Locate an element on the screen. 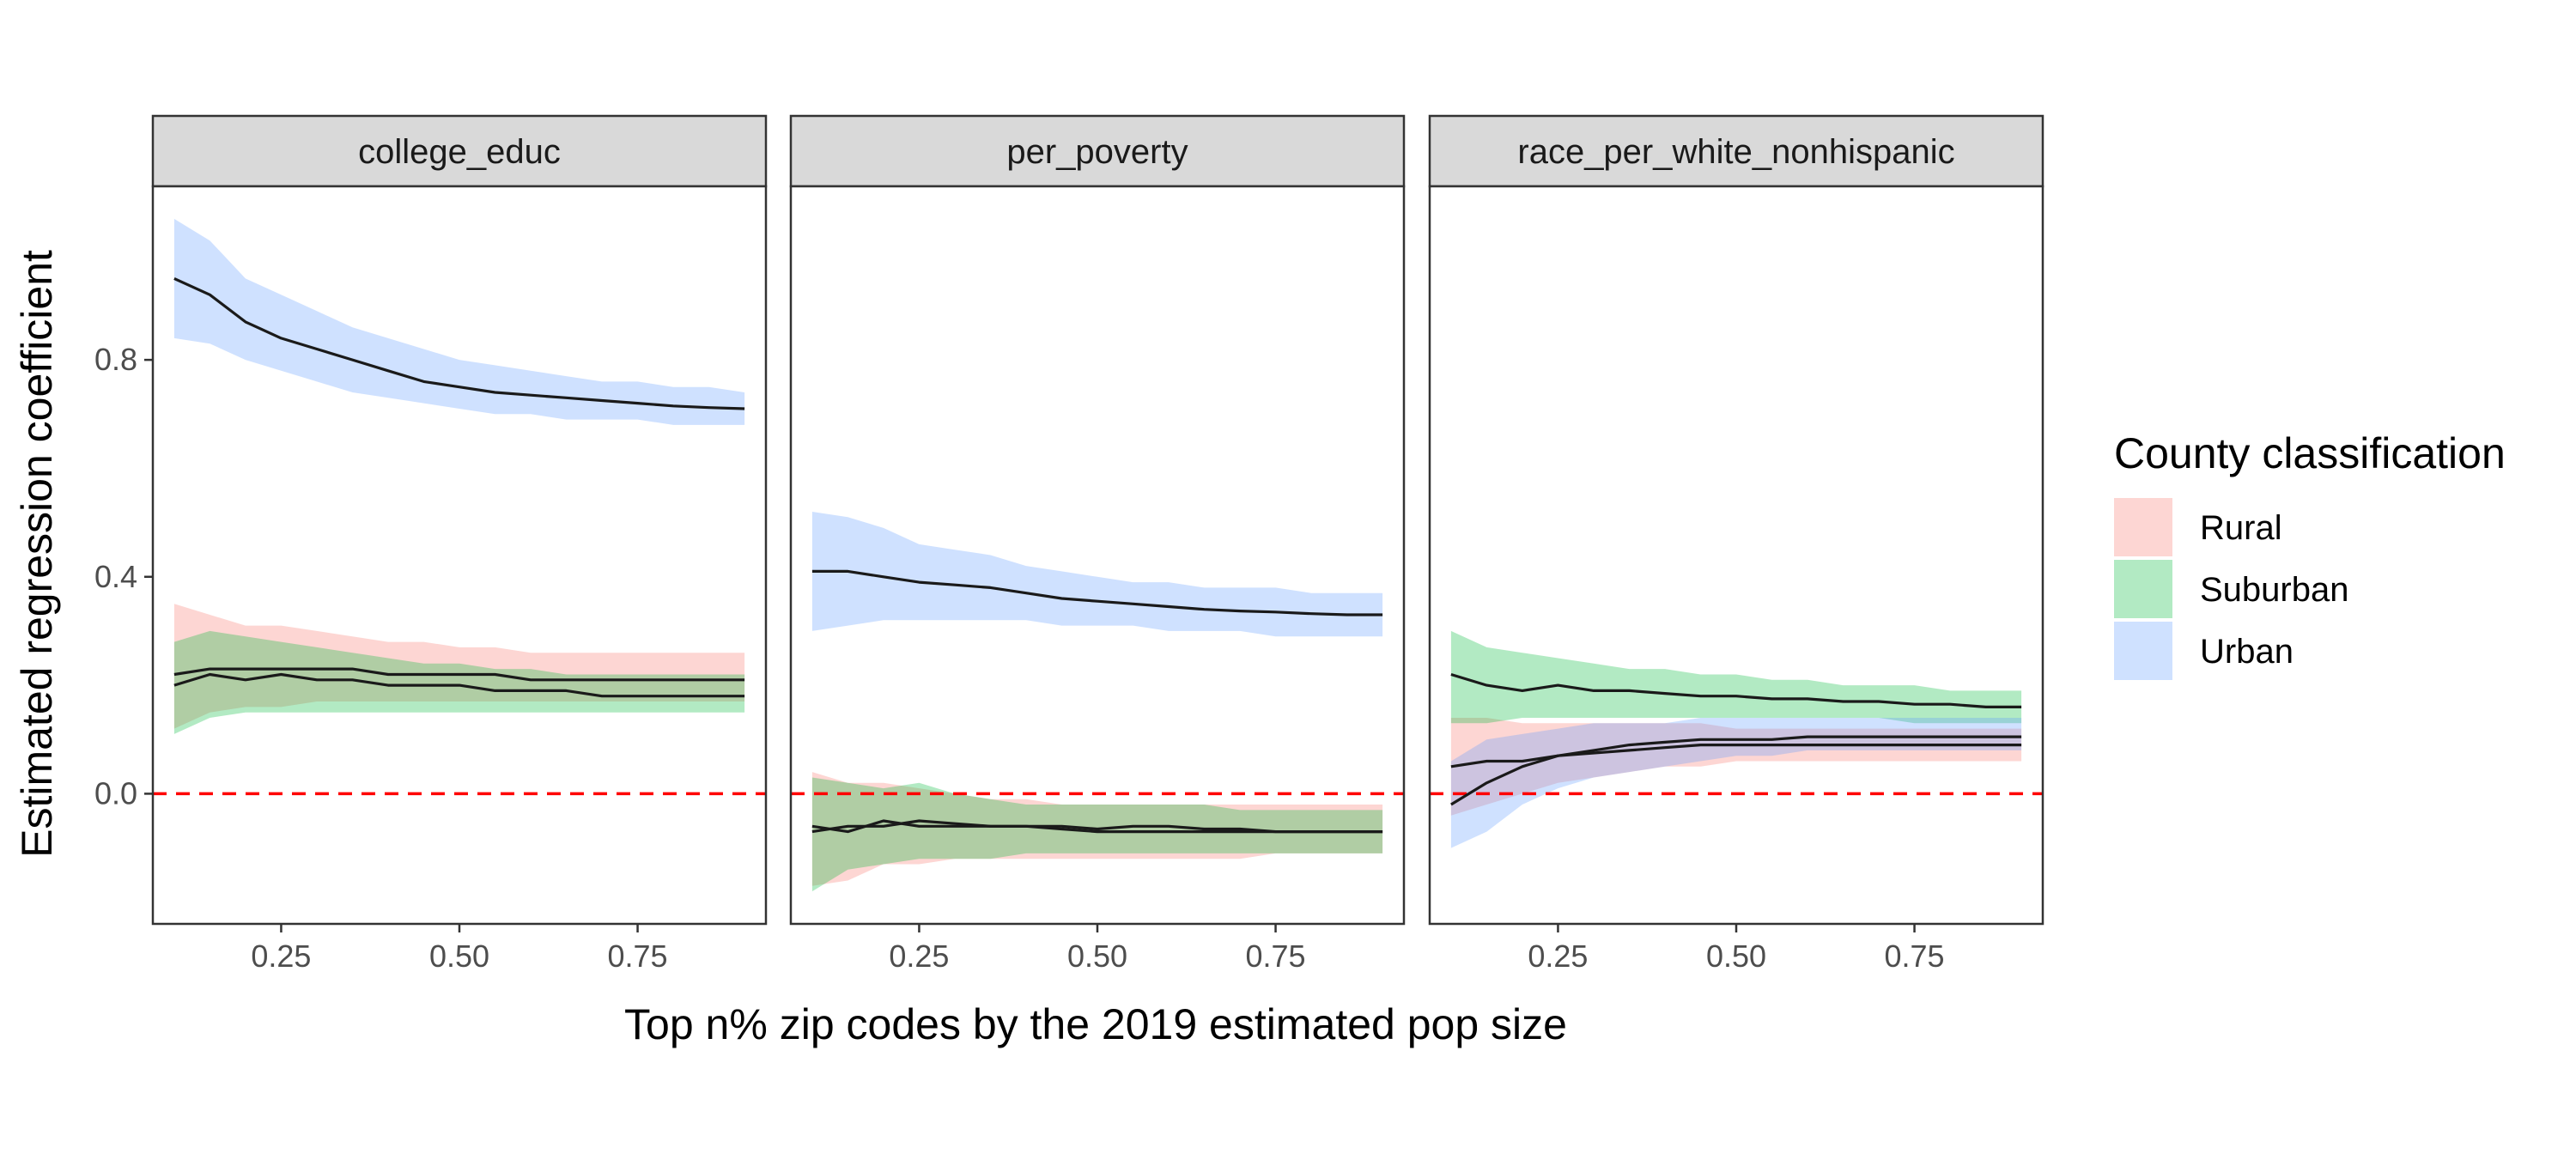 The height and width of the screenshot is (1160, 2576). legend: County classification Rural Suburban Urban is located at coordinates (2310, 554).